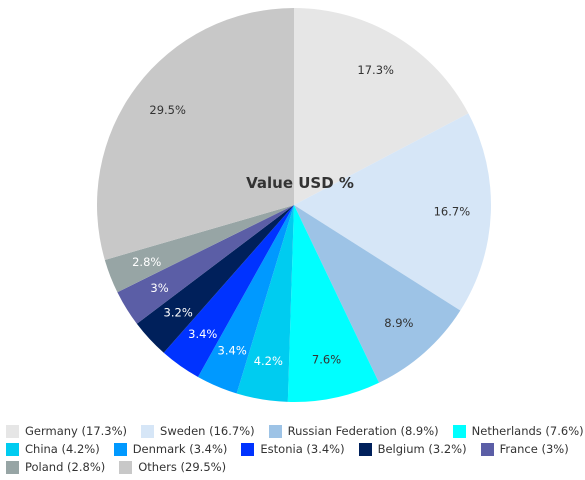 Image resolution: width=585 pixels, height=480 pixels. I want to click on slice-label: 7.6%, so click(326, 360).